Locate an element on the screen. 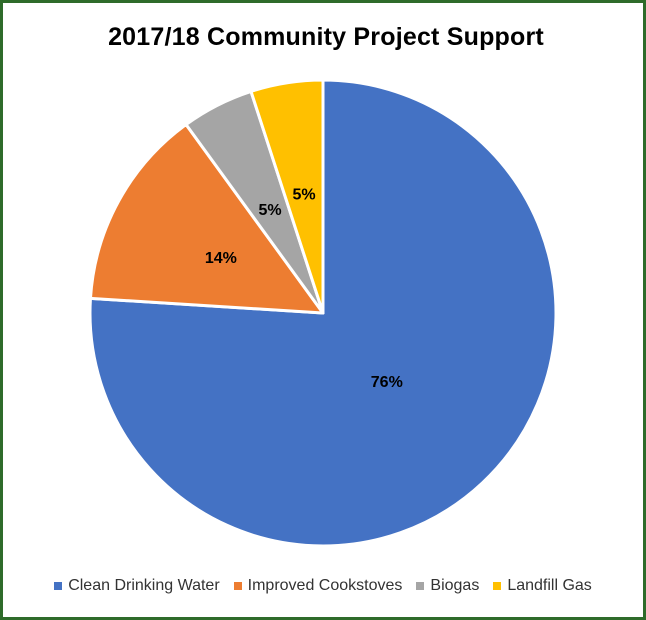  chart-title: 2017/18 Community Project Support is located at coordinates (326, 37).